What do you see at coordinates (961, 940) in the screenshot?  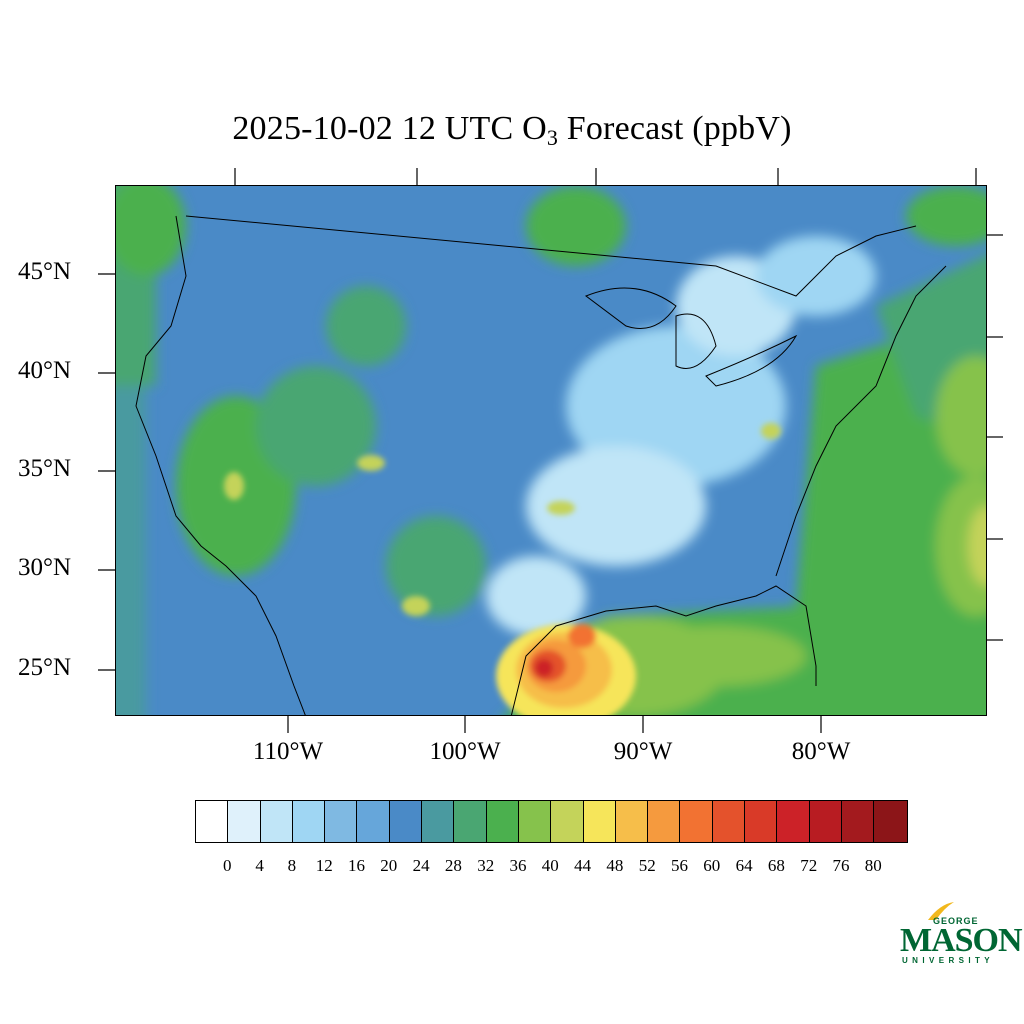 I see `logo-mason: MASON` at bounding box center [961, 940].